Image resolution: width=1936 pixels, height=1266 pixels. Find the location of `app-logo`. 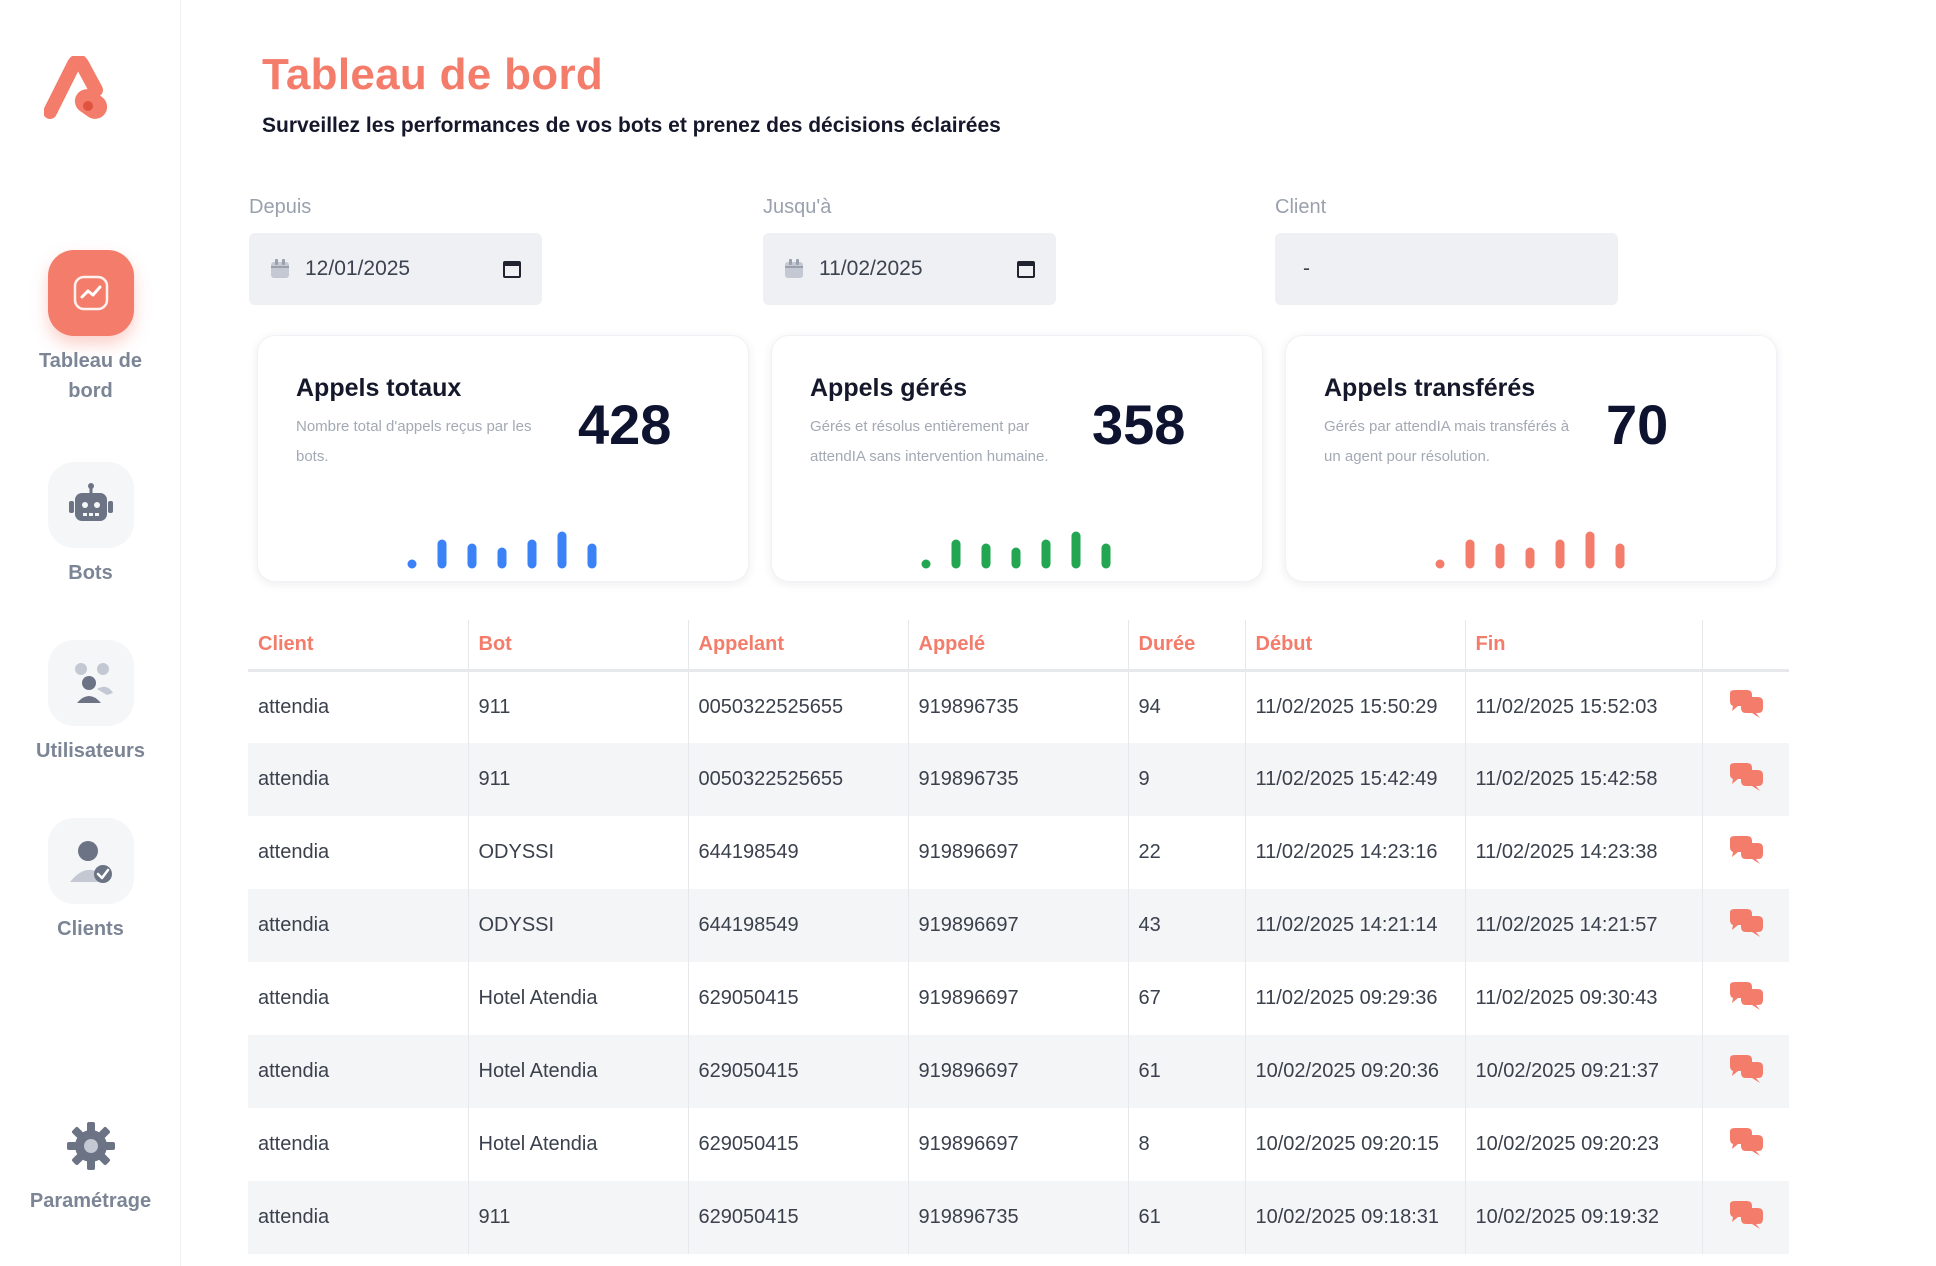

app-logo is located at coordinates (78, 89).